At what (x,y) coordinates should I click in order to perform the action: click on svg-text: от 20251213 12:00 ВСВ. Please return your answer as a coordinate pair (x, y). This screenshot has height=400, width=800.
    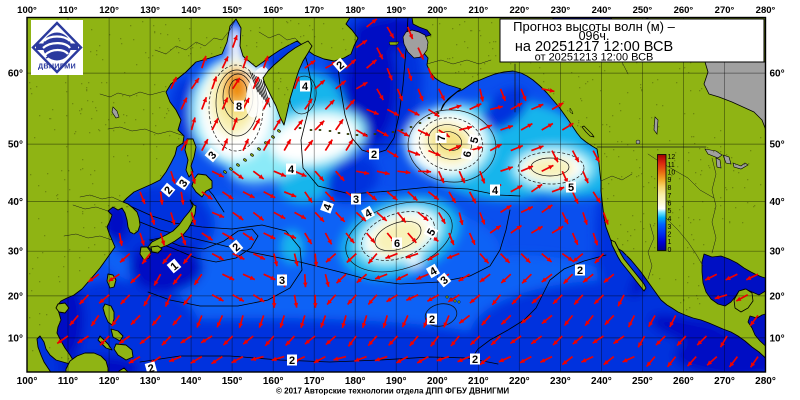
    Looking at the image, I should click on (594, 58).